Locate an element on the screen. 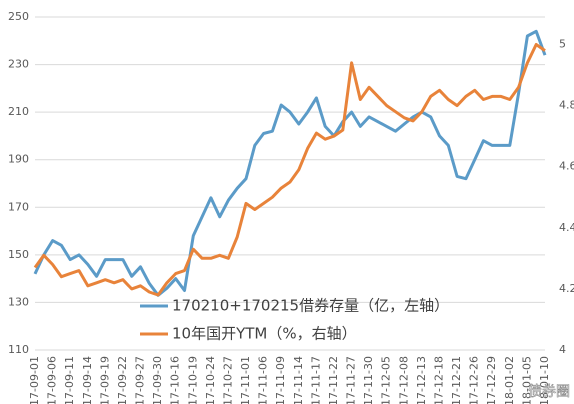  y-tick-label: 170 is located at coordinates (18, 206).